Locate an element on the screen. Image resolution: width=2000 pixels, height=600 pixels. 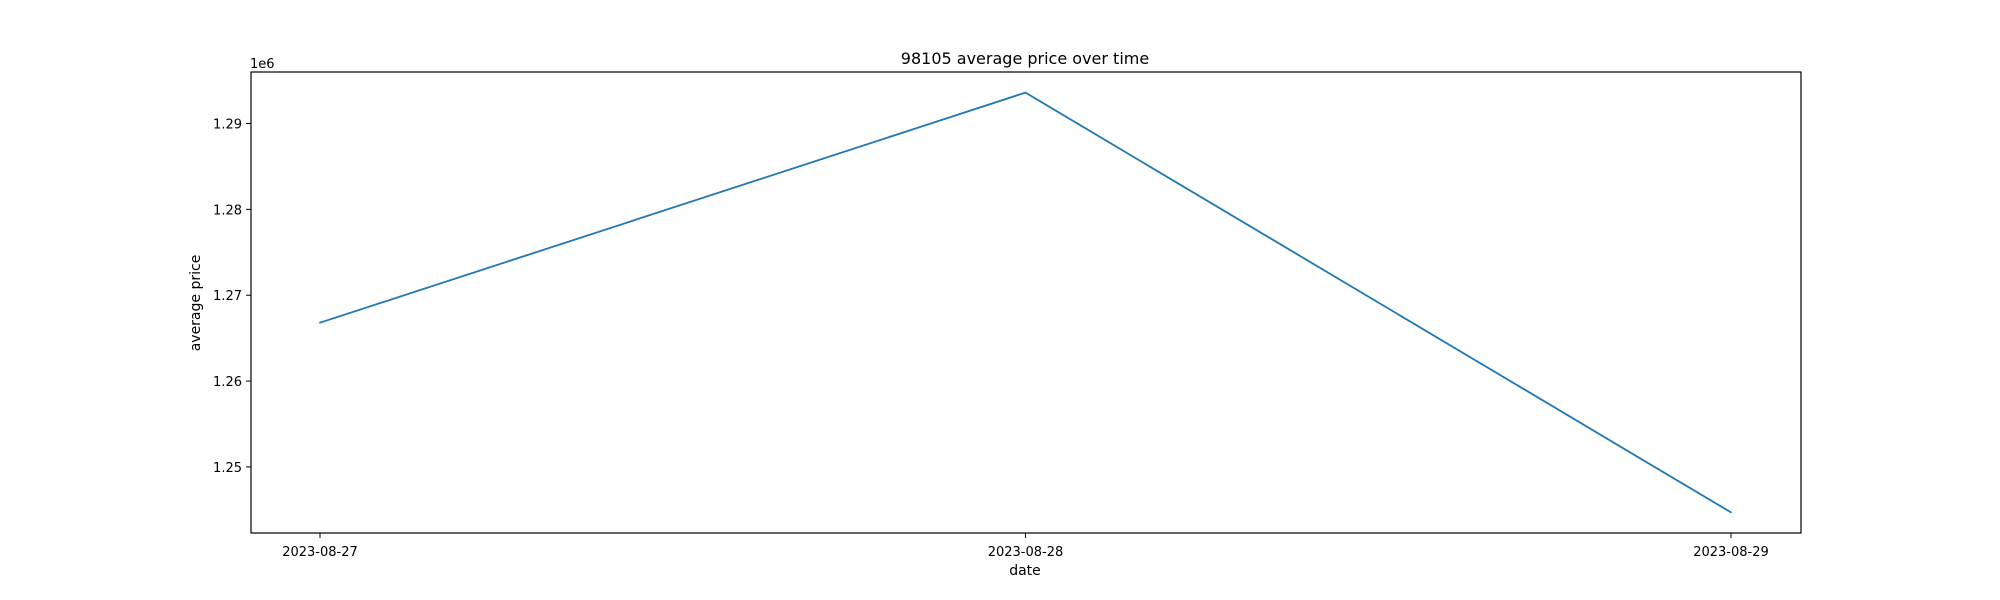
x-axis-ticks: 2023-08-27 2023-08-28 2023-08-29 is located at coordinates (1025, 546).